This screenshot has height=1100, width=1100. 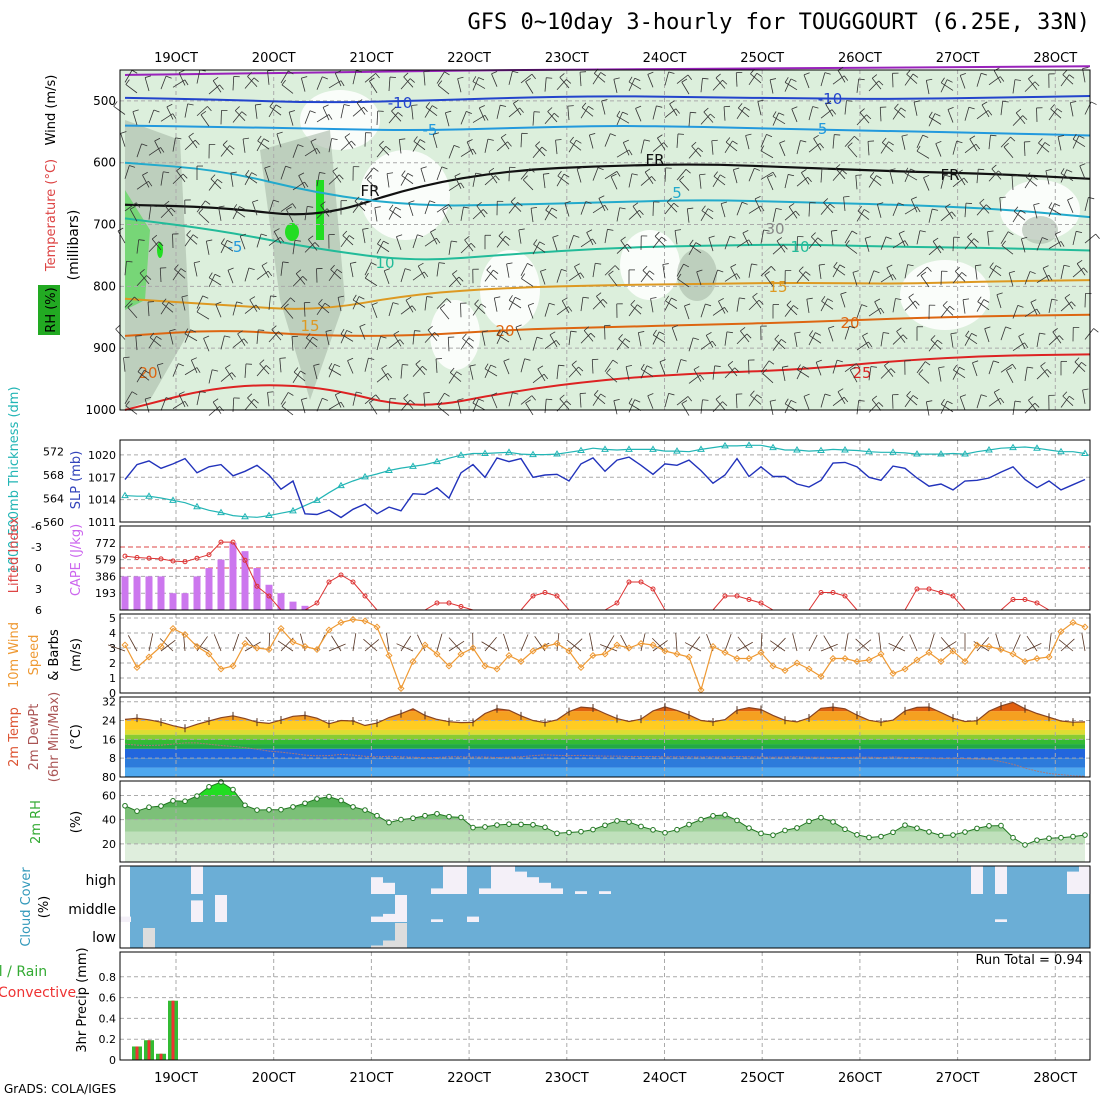 What do you see at coordinates (104, 101) in the screenshot?
I see `y-tick-pressure: 500` at bounding box center [104, 101].